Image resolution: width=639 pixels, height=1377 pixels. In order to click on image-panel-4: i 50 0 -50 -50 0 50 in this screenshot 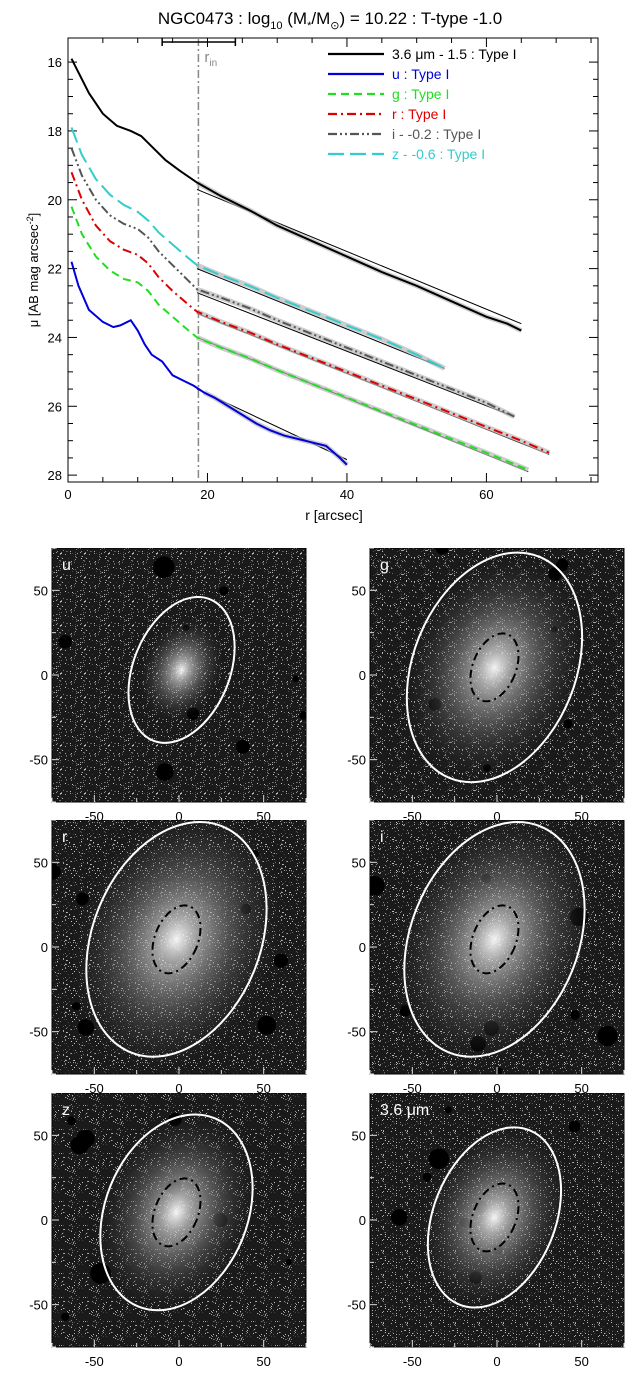, I will do `click(486, 958)`.